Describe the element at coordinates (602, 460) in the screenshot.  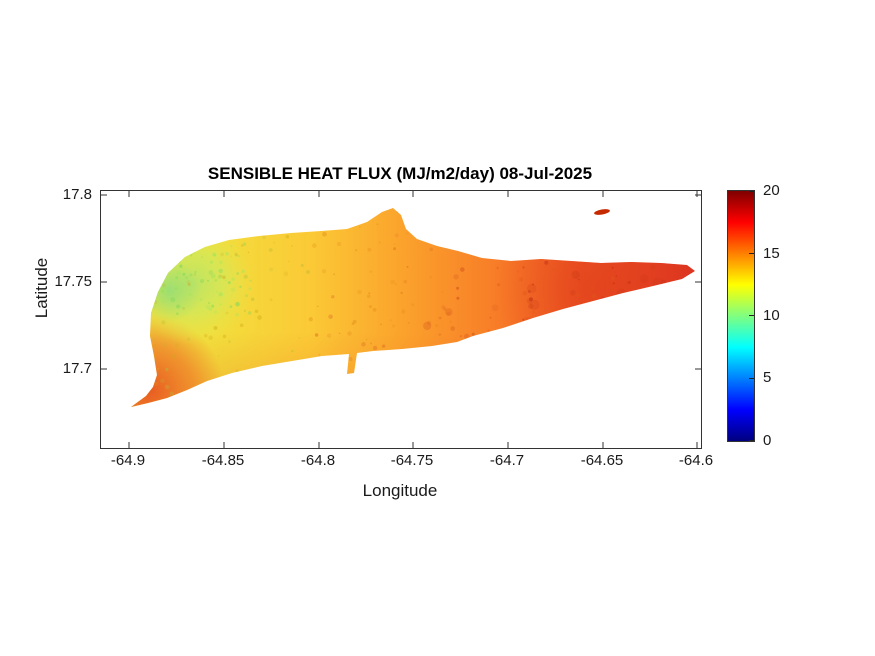
I see `x-tick-label: -64.65` at that location.